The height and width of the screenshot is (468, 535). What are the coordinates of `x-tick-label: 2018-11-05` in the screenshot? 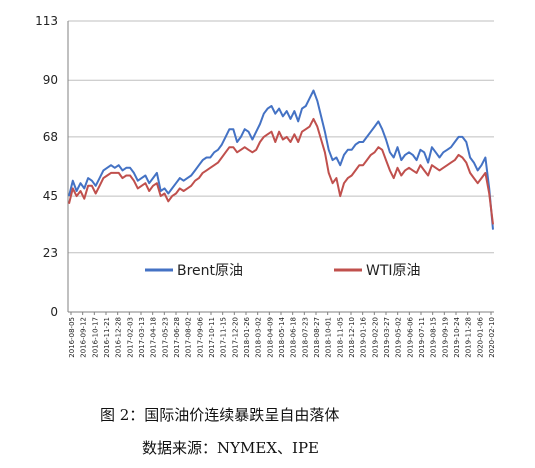 It's located at (340, 337).